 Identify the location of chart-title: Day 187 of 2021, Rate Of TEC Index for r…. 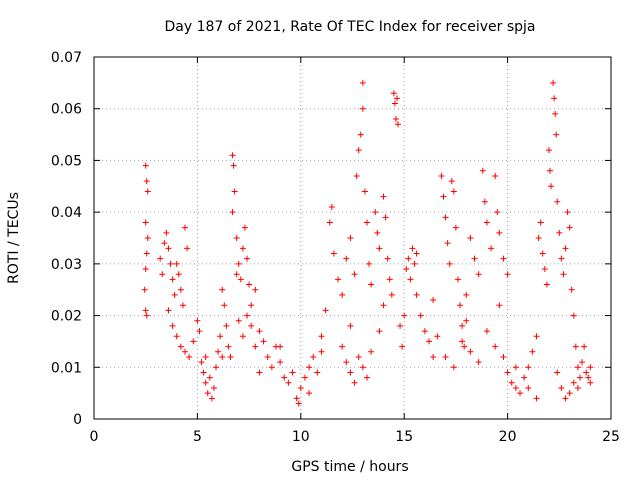
(349, 27).